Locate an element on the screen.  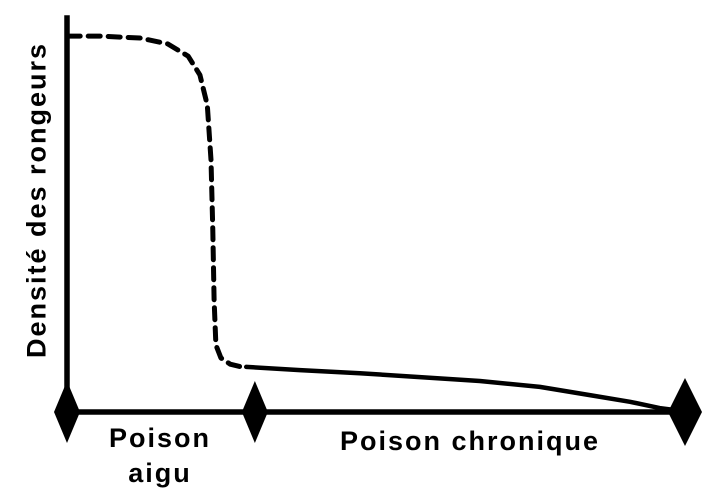
phase-aigu-line1: Poison is located at coordinates (160, 438).